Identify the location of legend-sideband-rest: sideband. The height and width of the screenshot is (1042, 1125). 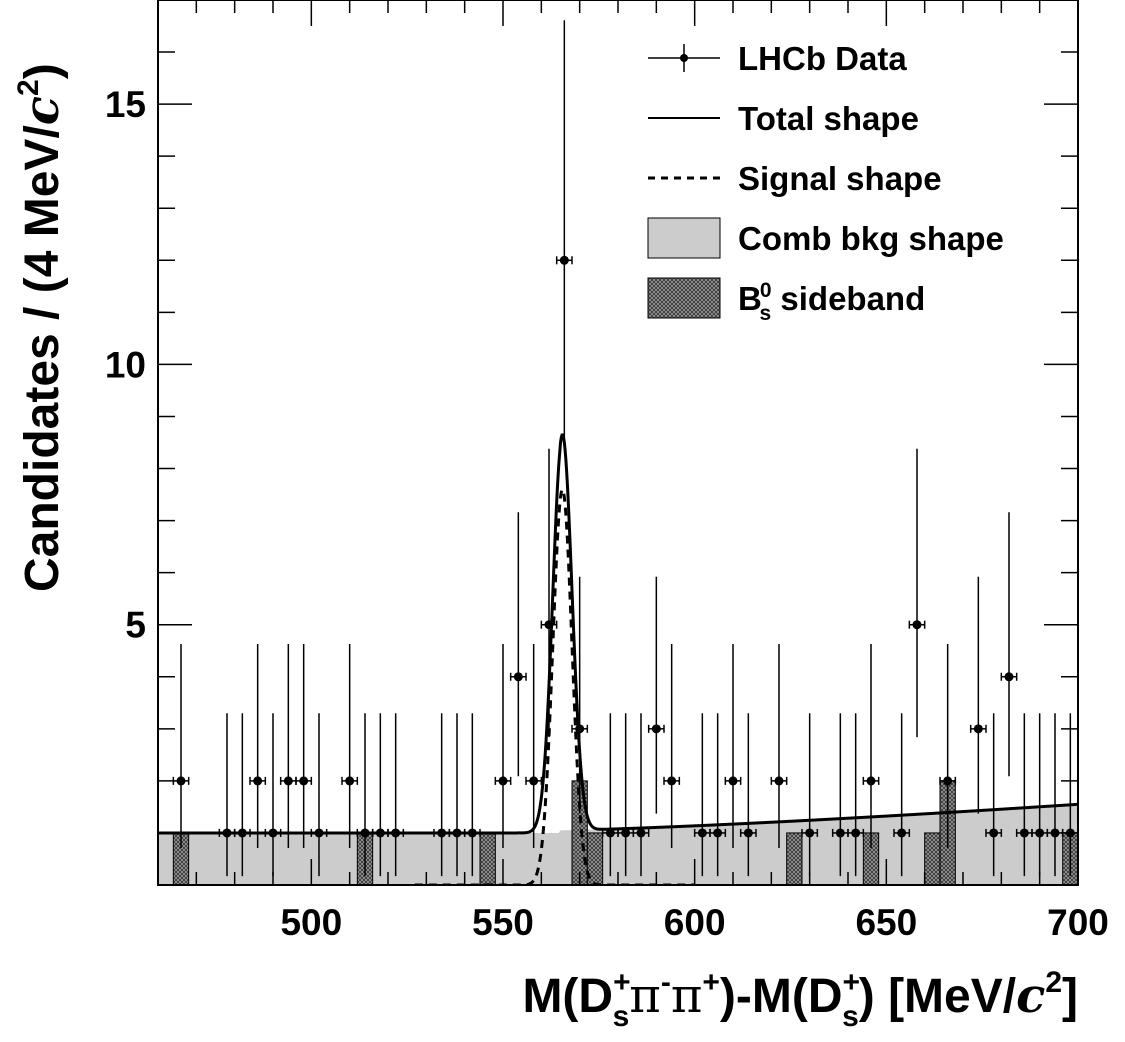
(848, 298).